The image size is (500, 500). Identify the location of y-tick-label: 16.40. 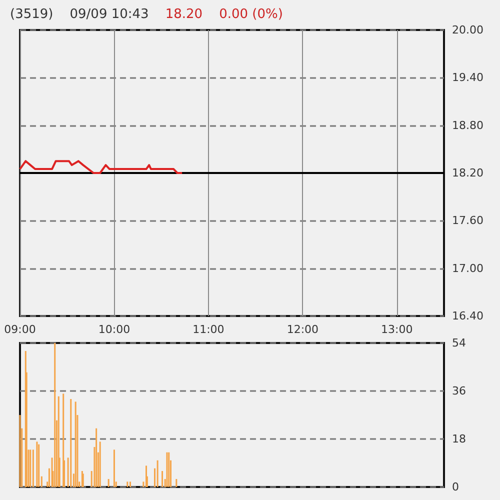
(468, 316).